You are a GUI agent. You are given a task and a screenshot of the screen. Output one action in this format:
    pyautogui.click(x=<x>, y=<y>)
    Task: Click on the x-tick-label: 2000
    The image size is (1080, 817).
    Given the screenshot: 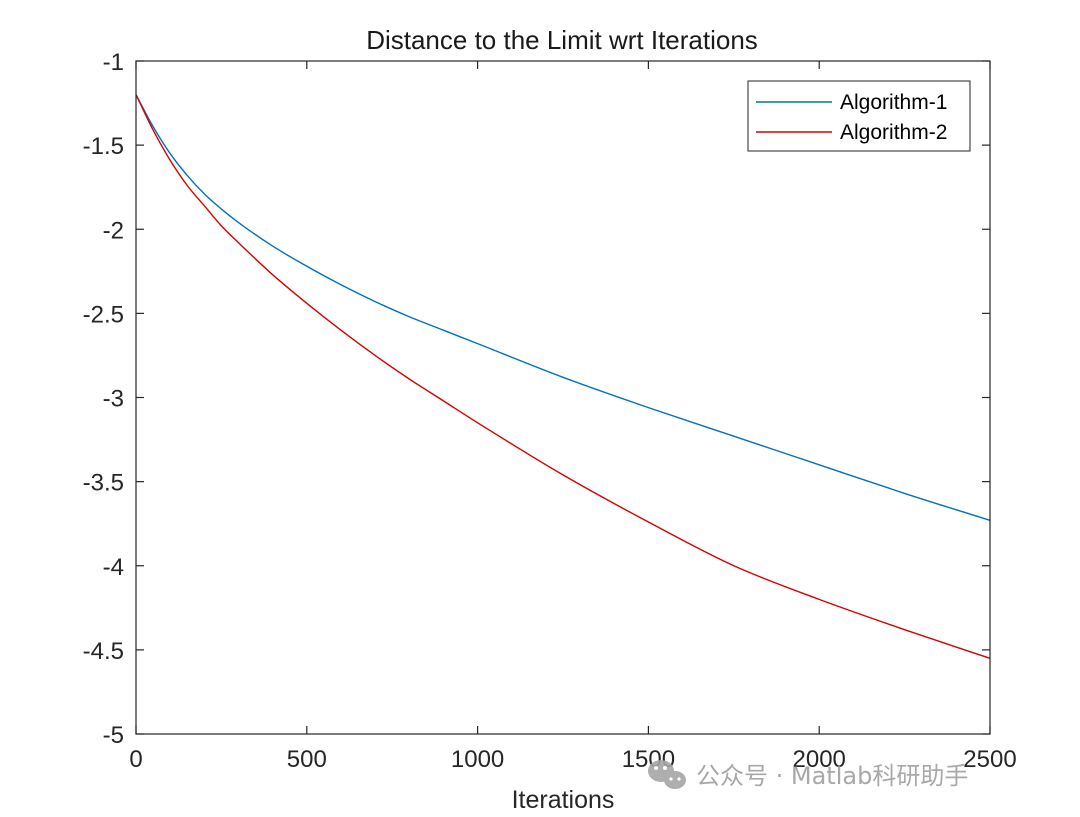 What is the action you would take?
    pyautogui.click(x=819, y=759)
    